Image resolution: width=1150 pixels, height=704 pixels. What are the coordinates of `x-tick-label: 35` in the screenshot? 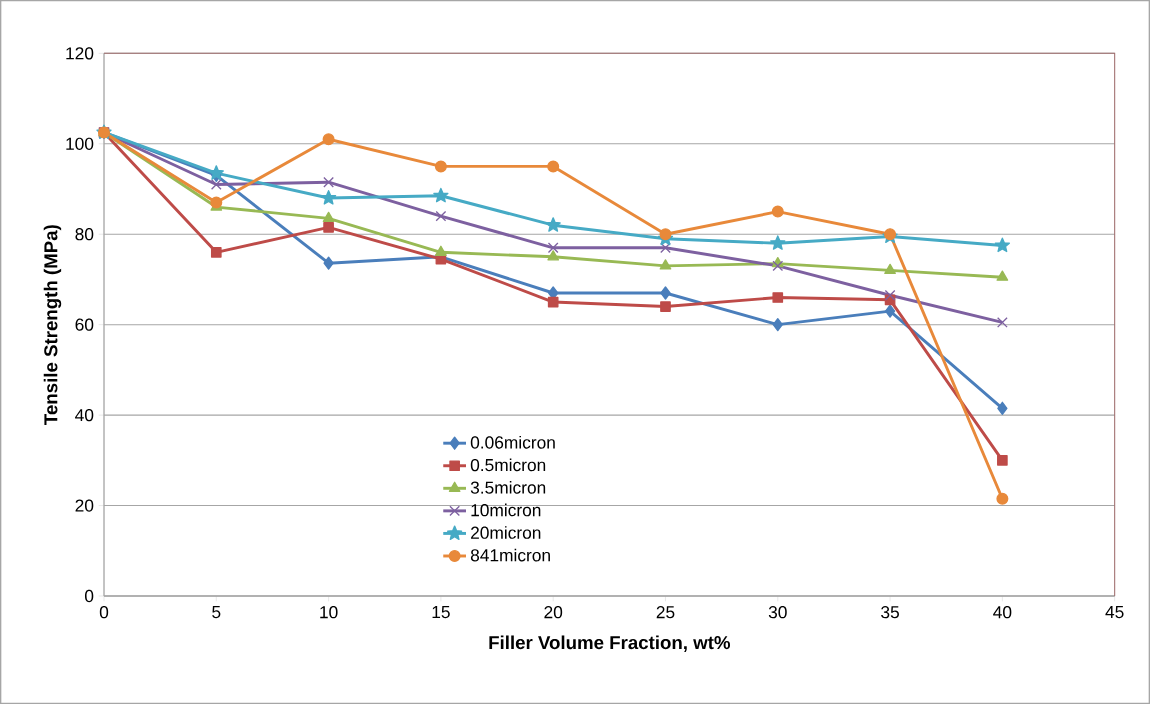 It's located at (890, 612).